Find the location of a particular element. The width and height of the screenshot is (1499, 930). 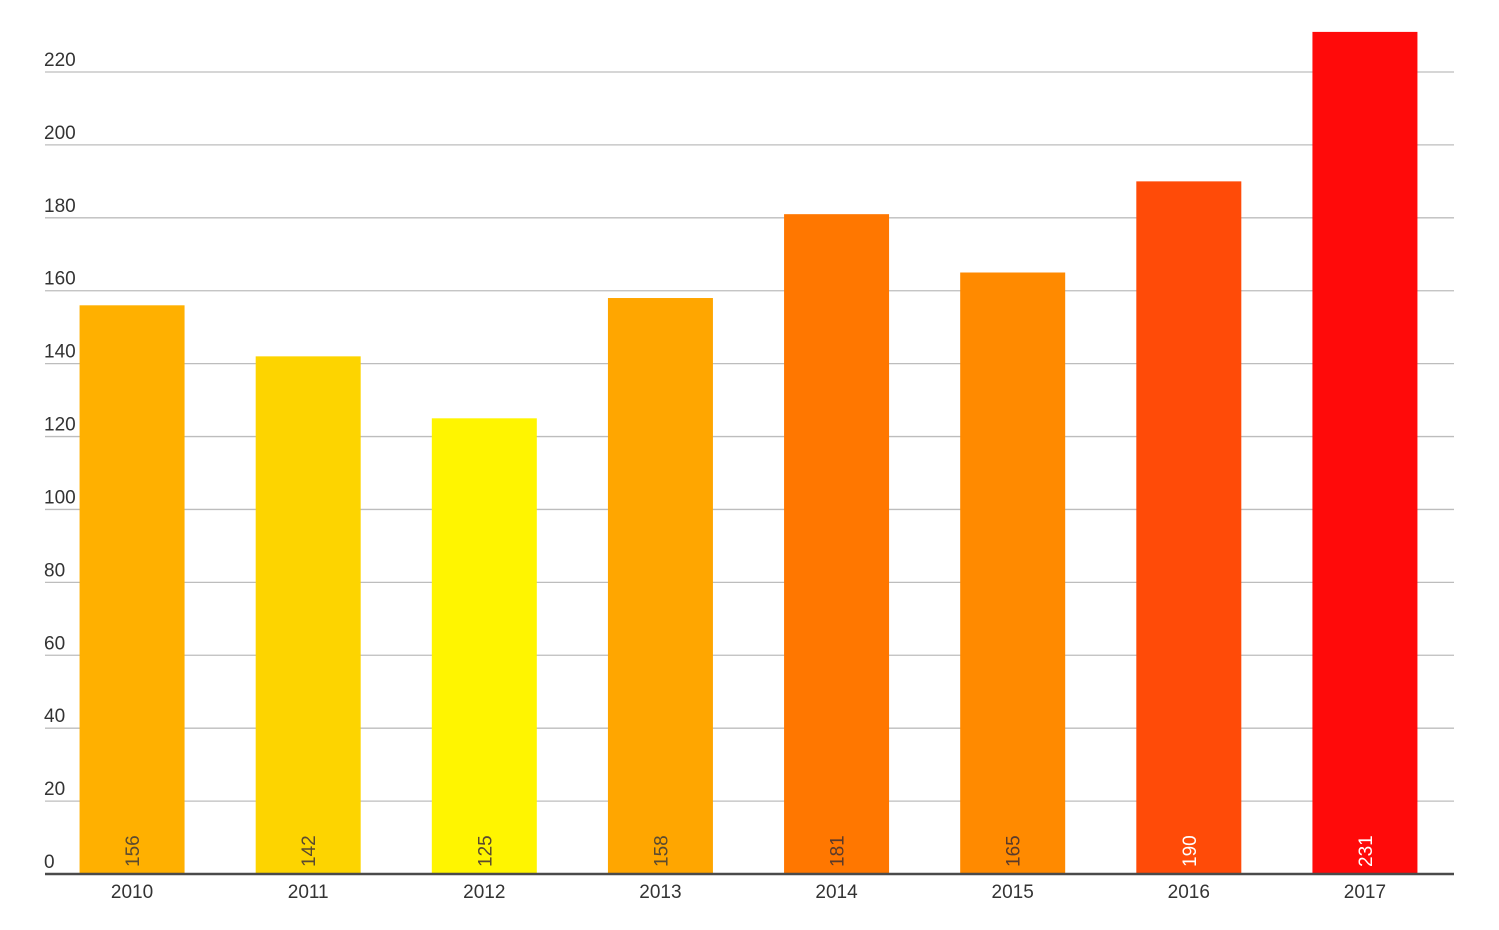

y-tick-label: 200 is located at coordinates (60, 133).